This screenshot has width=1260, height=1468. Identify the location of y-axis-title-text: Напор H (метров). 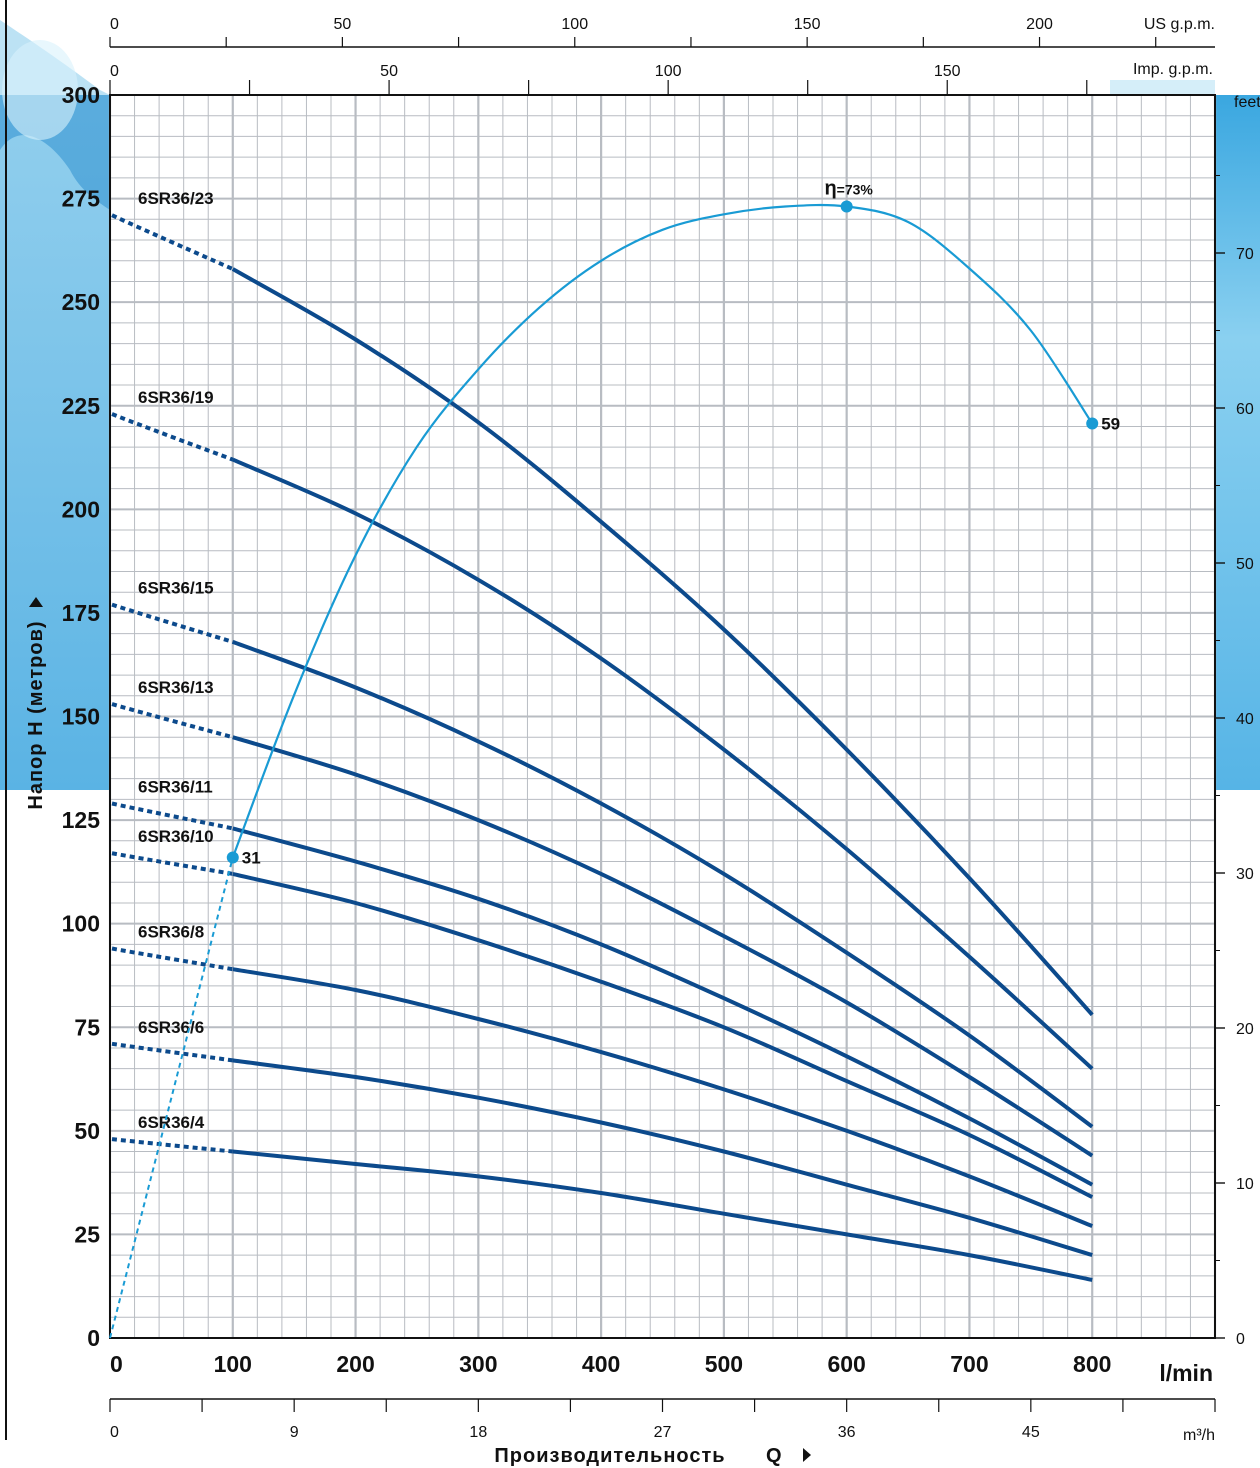
(36, 714).